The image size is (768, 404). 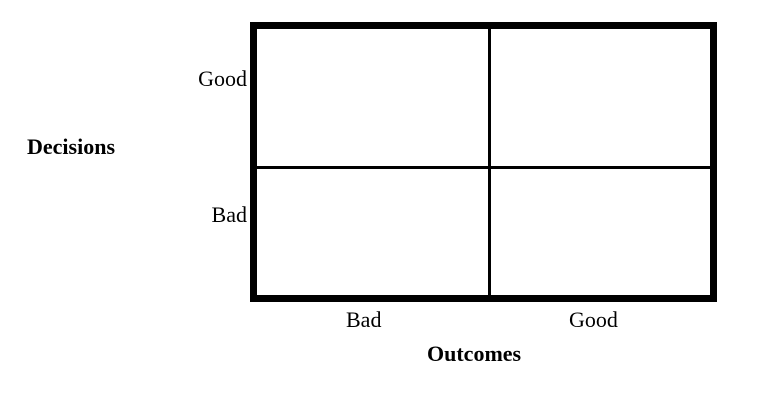 I want to click on y-label-bad: Bad, so click(x=229, y=214).